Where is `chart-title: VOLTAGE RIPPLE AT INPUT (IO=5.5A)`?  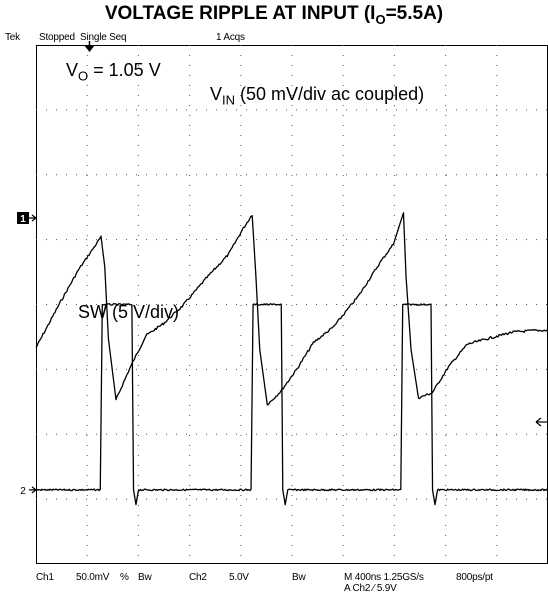 chart-title: VOLTAGE RIPPLE AT INPUT (IO=5.5A) is located at coordinates (274, 15).